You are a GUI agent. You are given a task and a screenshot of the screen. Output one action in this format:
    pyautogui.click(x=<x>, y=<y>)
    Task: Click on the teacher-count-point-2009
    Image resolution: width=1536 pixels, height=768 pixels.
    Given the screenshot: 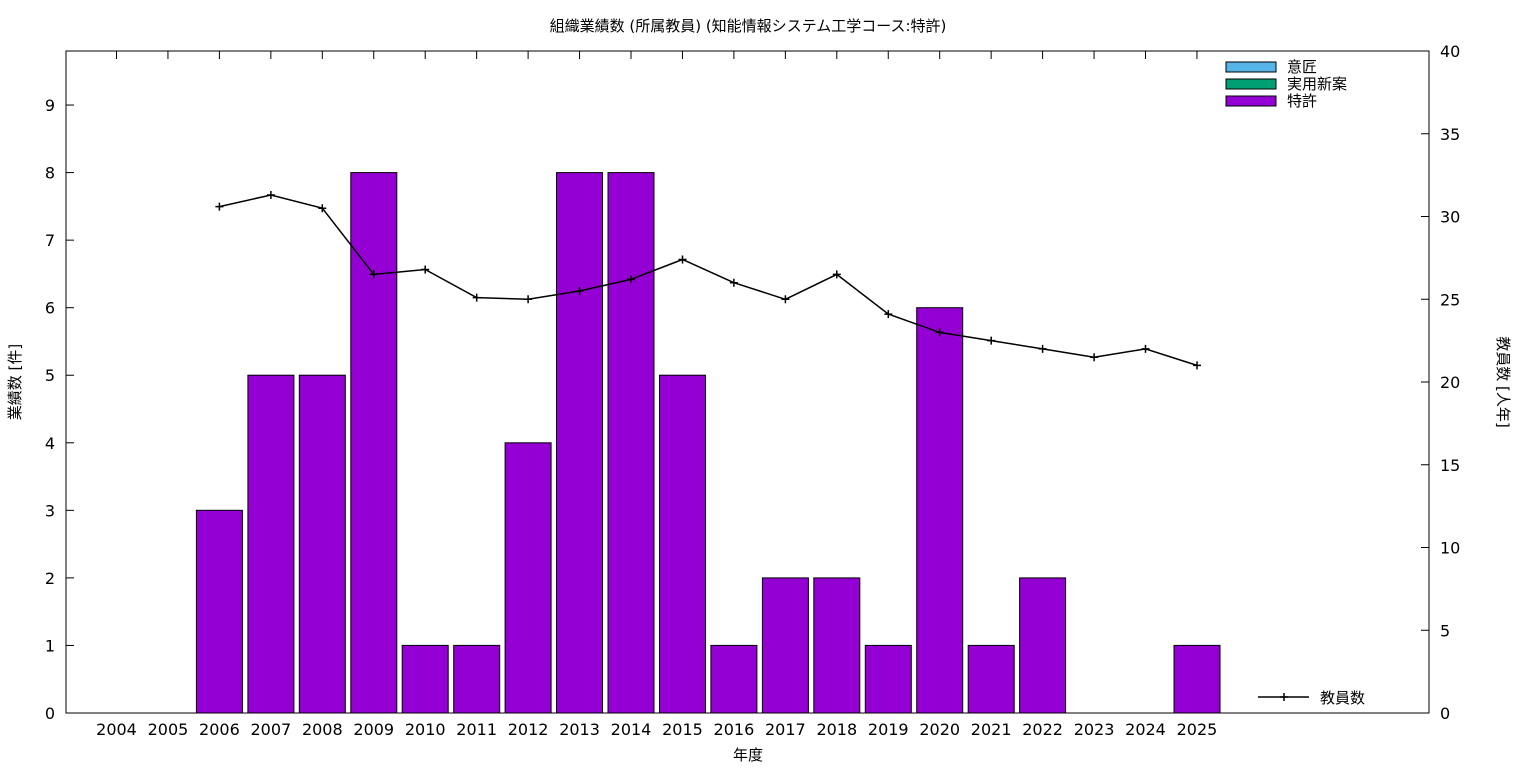 What is the action you would take?
    pyautogui.click(x=373, y=274)
    